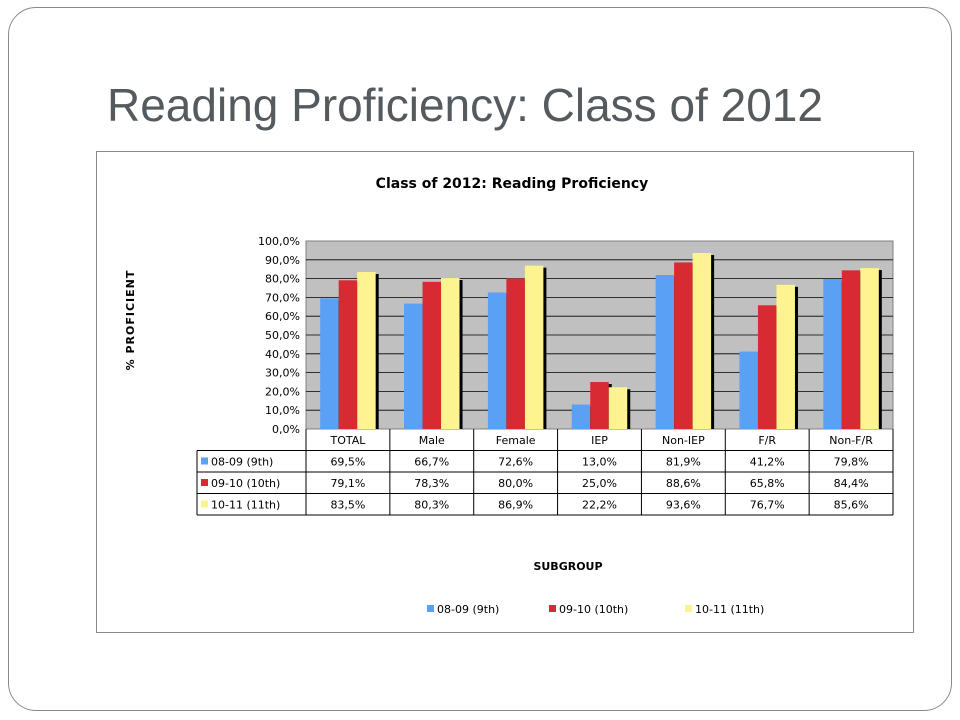 The height and width of the screenshot is (720, 960). Describe the element at coordinates (599, 483) in the screenshot. I see `data-label: 25,0%` at that location.